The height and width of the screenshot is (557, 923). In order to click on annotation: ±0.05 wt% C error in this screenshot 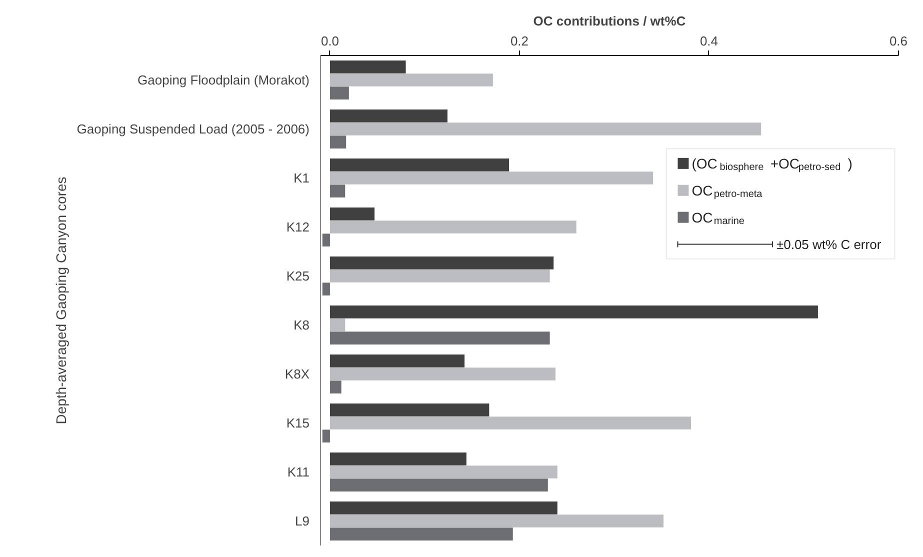, I will do `click(829, 244)`.